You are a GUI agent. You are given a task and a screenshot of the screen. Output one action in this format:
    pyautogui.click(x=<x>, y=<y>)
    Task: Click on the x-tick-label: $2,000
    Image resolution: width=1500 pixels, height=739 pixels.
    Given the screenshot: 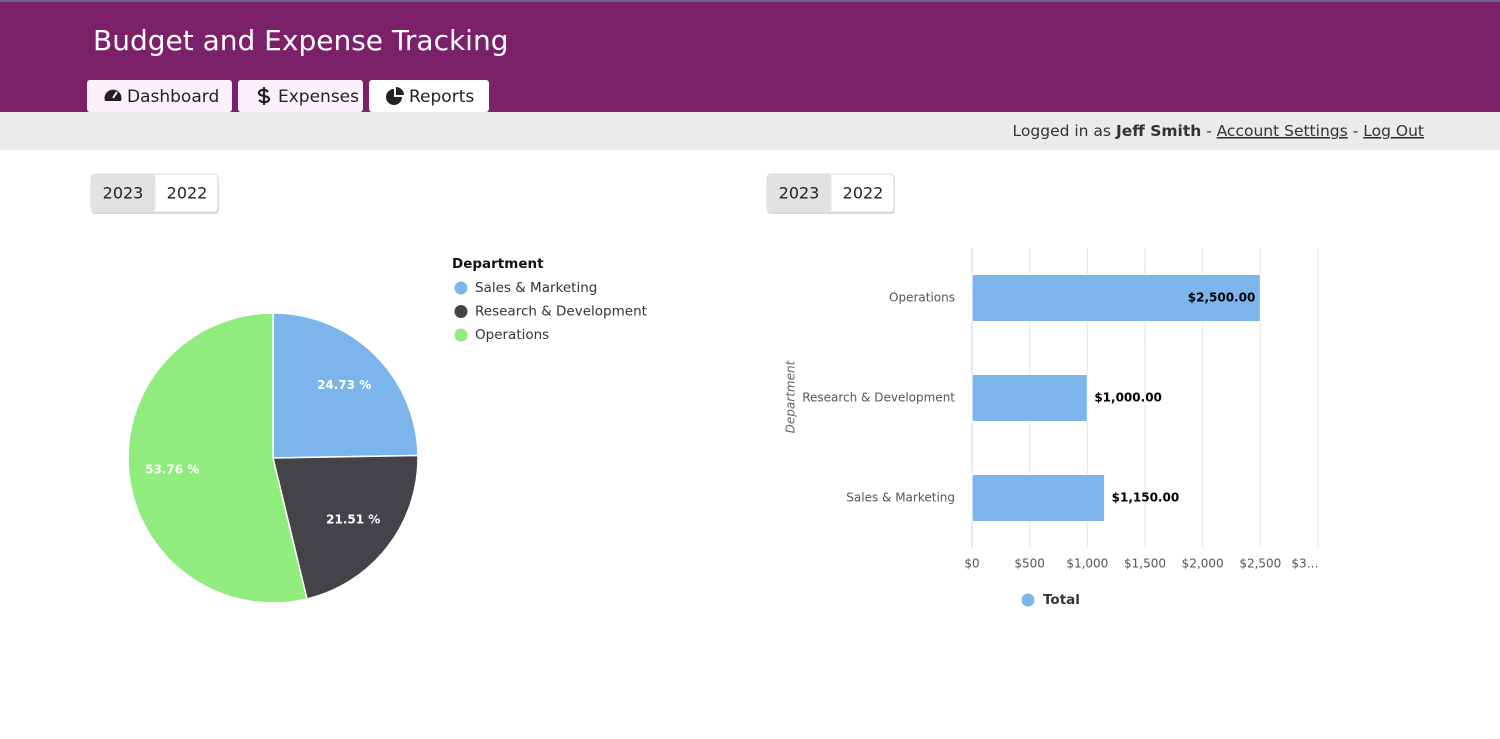 What is the action you would take?
    pyautogui.click(x=1203, y=564)
    